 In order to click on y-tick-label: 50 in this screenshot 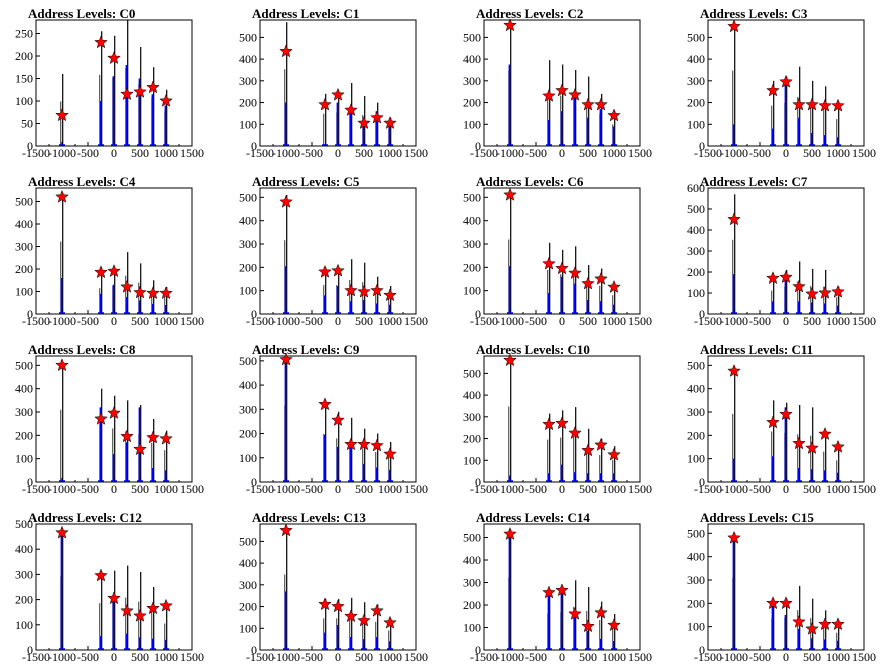, I will do `click(27, 124)`.